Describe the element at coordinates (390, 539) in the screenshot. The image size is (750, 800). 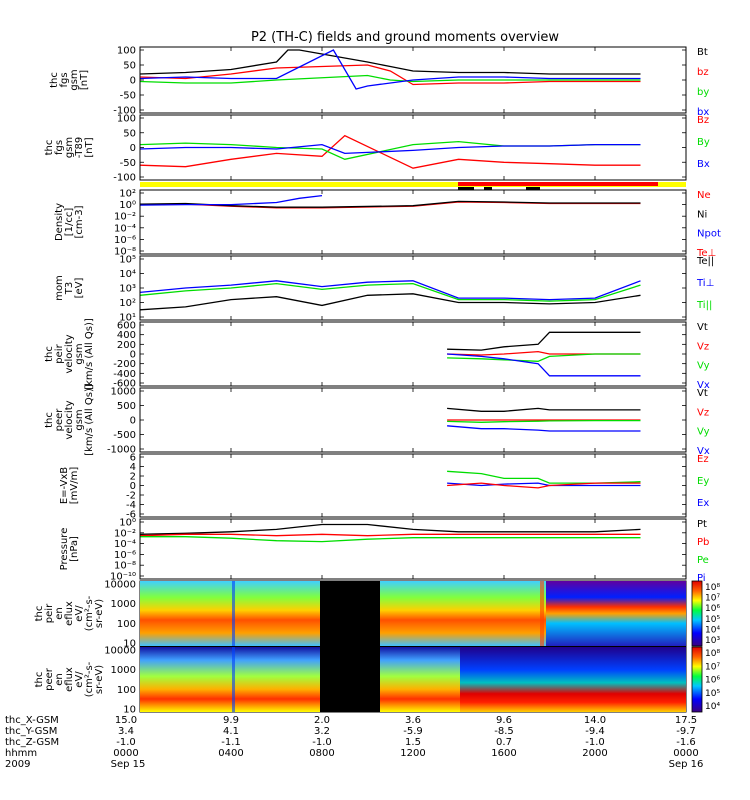
I see `series-Pe` at that location.